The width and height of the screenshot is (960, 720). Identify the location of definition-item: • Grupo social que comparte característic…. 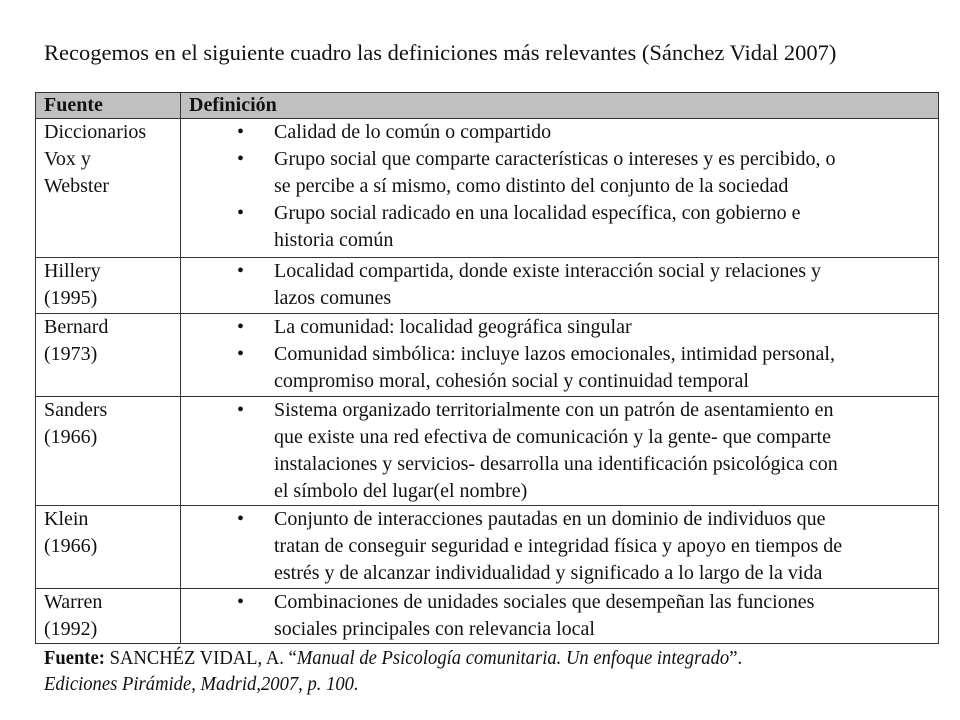
(563, 173).